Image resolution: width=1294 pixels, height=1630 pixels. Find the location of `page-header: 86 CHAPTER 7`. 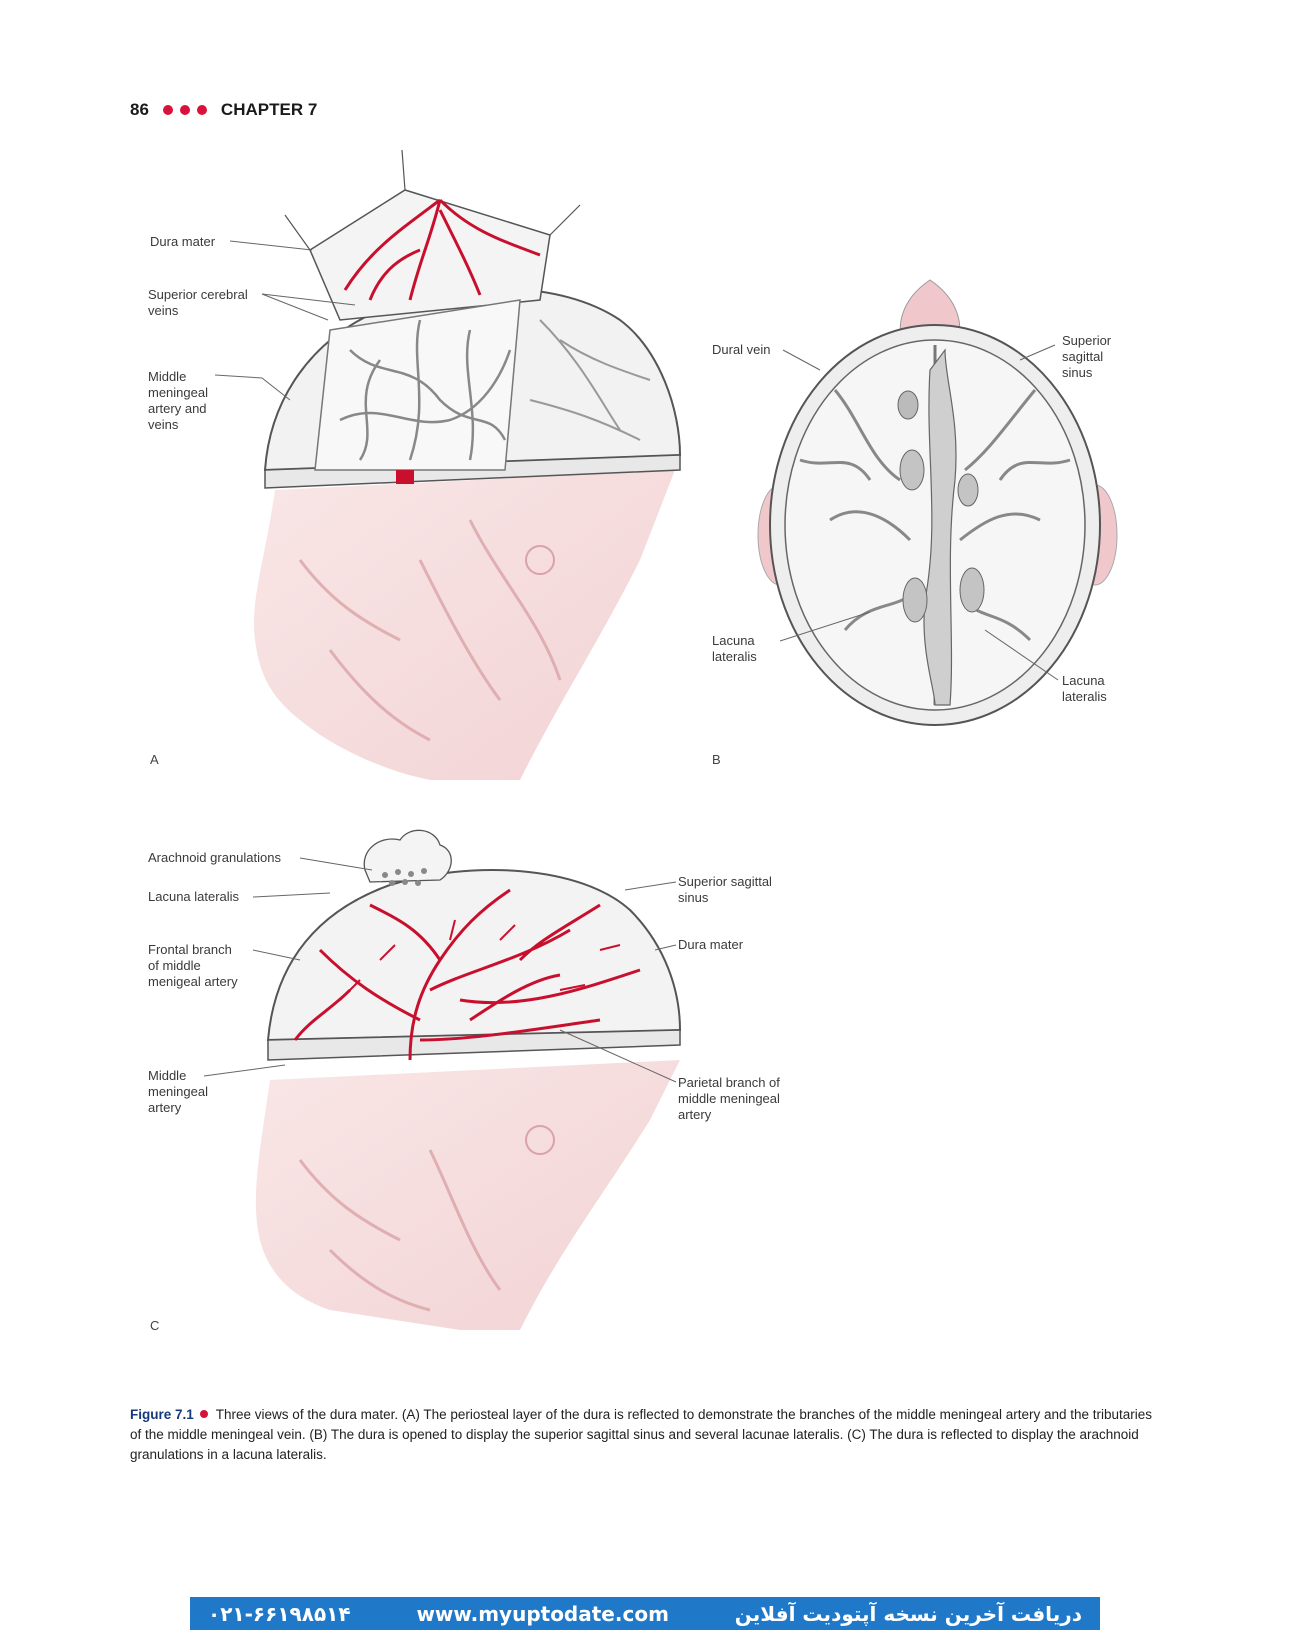

page-header: 86 CHAPTER 7 is located at coordinates (223, 110).